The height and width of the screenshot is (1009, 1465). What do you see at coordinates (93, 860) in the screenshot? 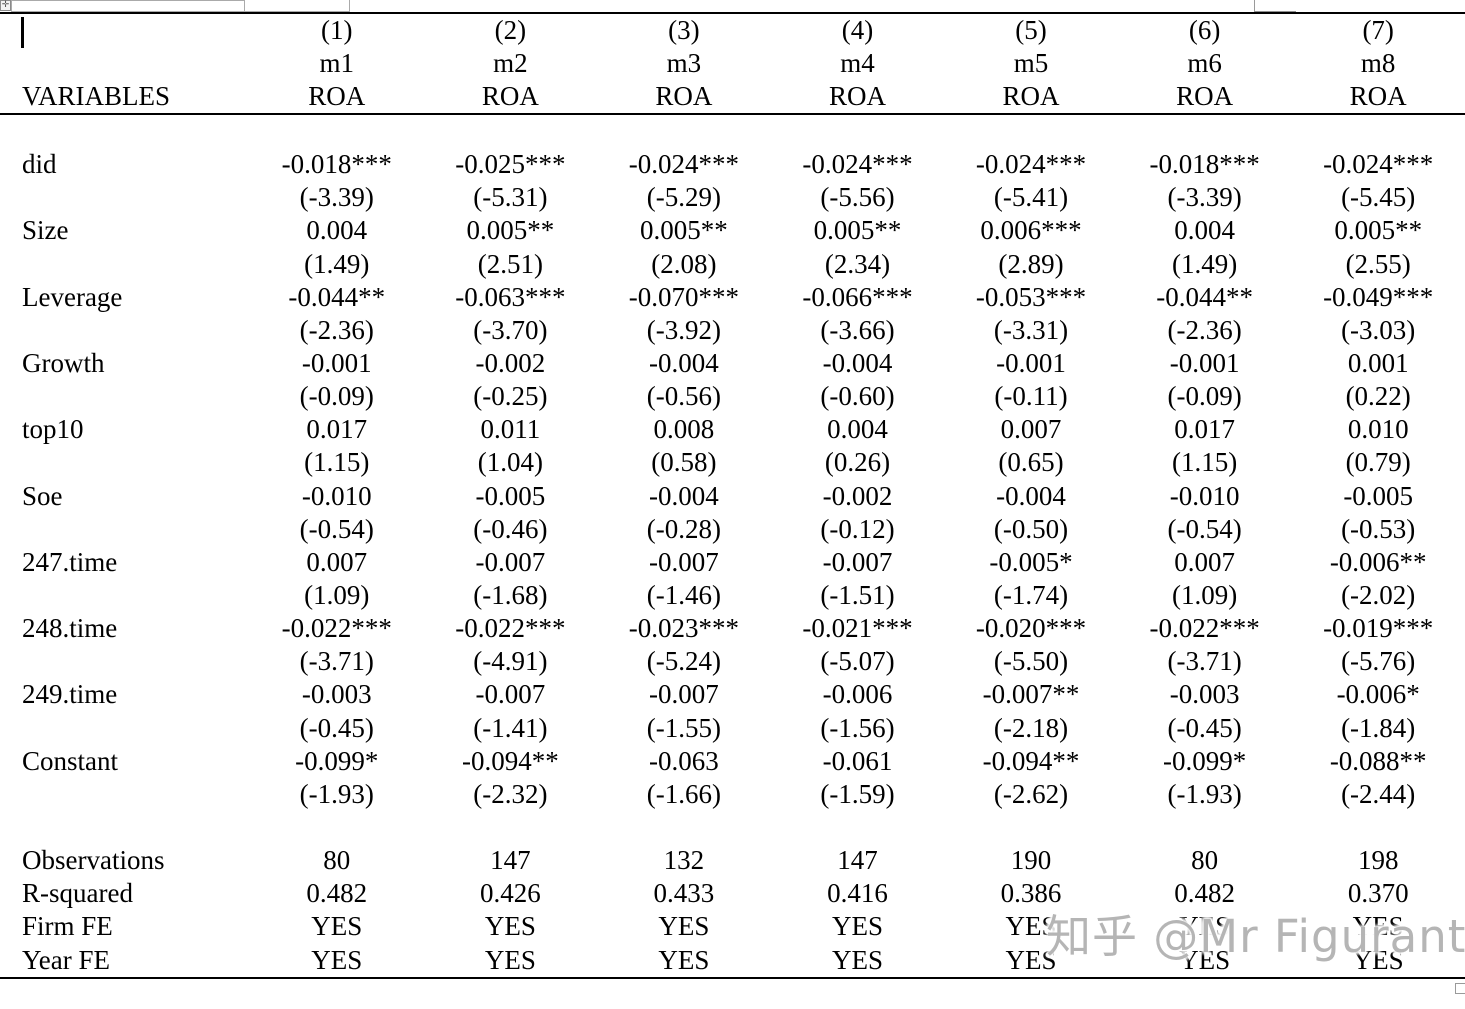
I see `row-label: Observations` at bounding box center [93, 860].